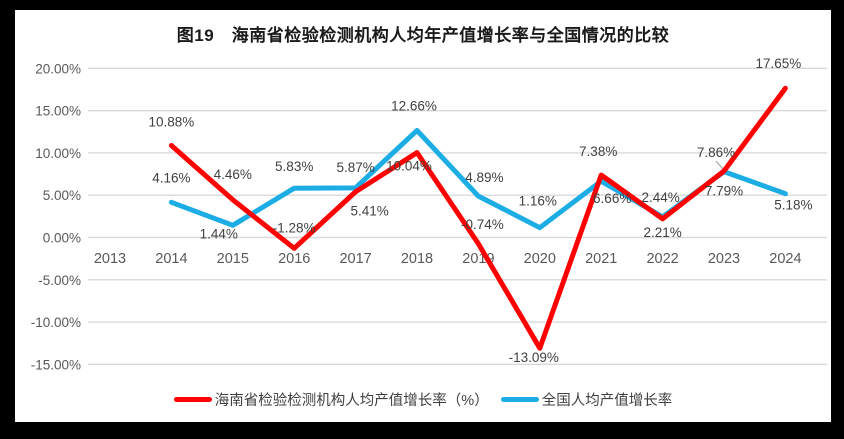 This screenshot has height=439, width=844. I want to click on x-tick-label: 2015, so click(233, 259).